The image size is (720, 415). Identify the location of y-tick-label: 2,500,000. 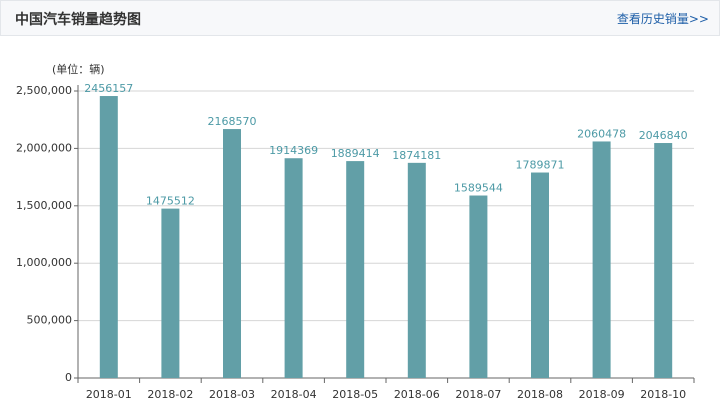
(44, 90).